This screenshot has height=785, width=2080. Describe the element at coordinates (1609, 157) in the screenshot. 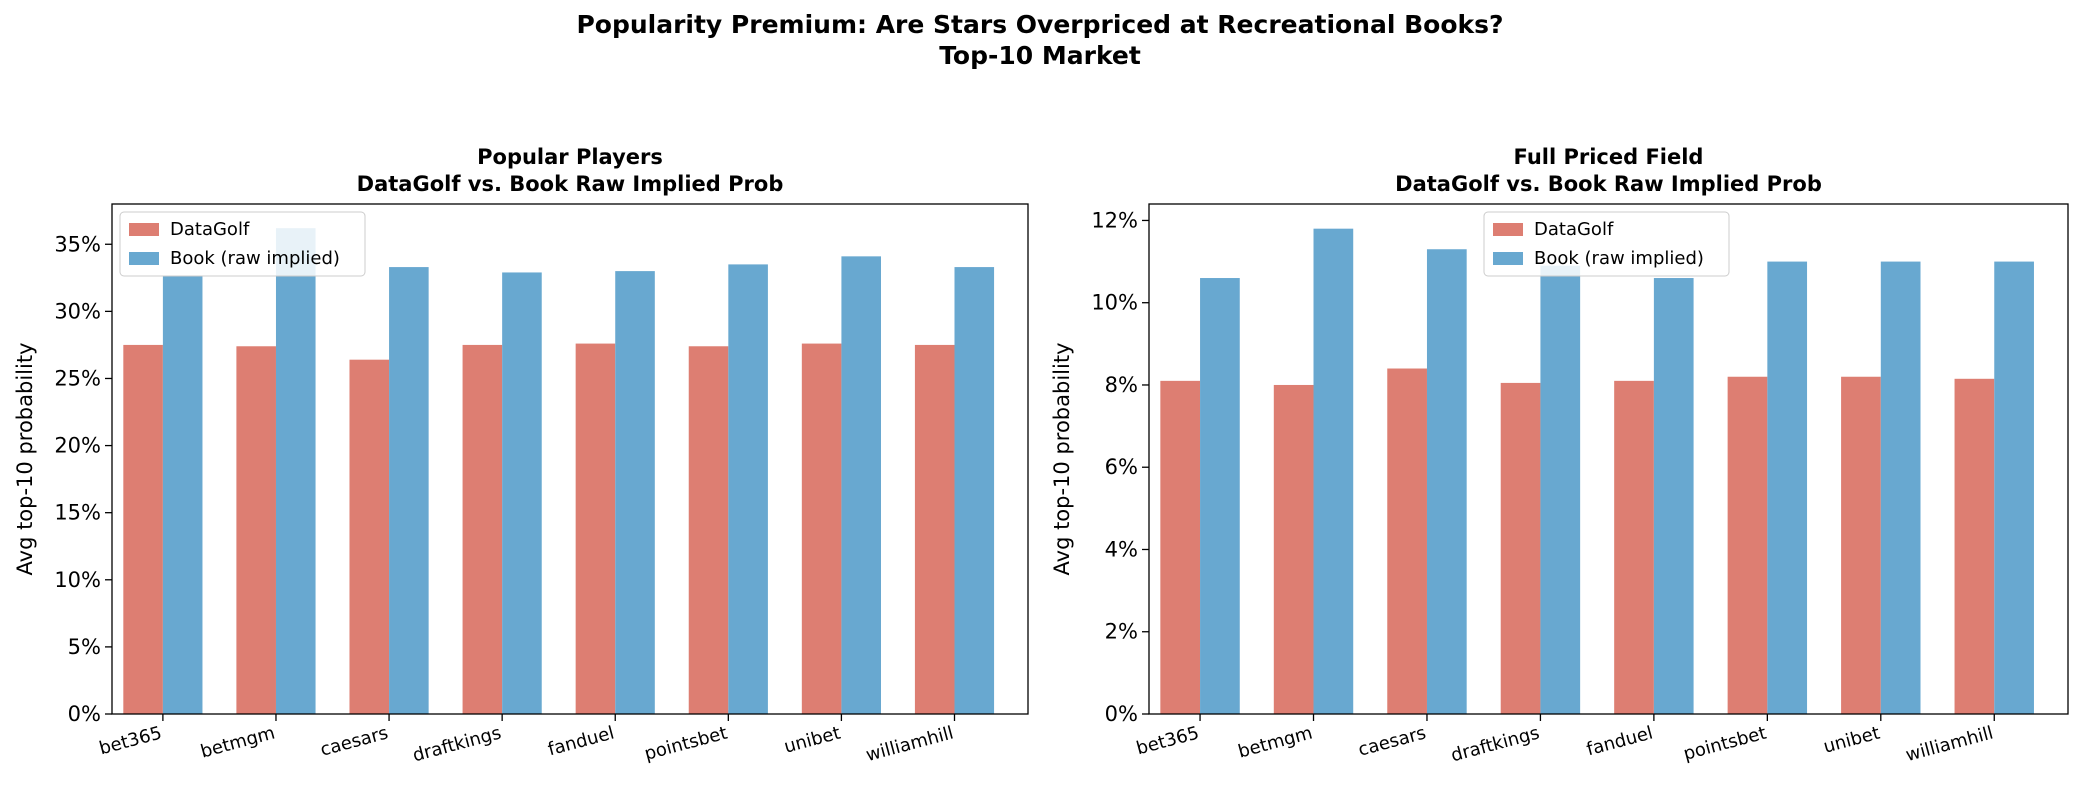

I see `panel-title-line-1: Full Priced Field` at that location.